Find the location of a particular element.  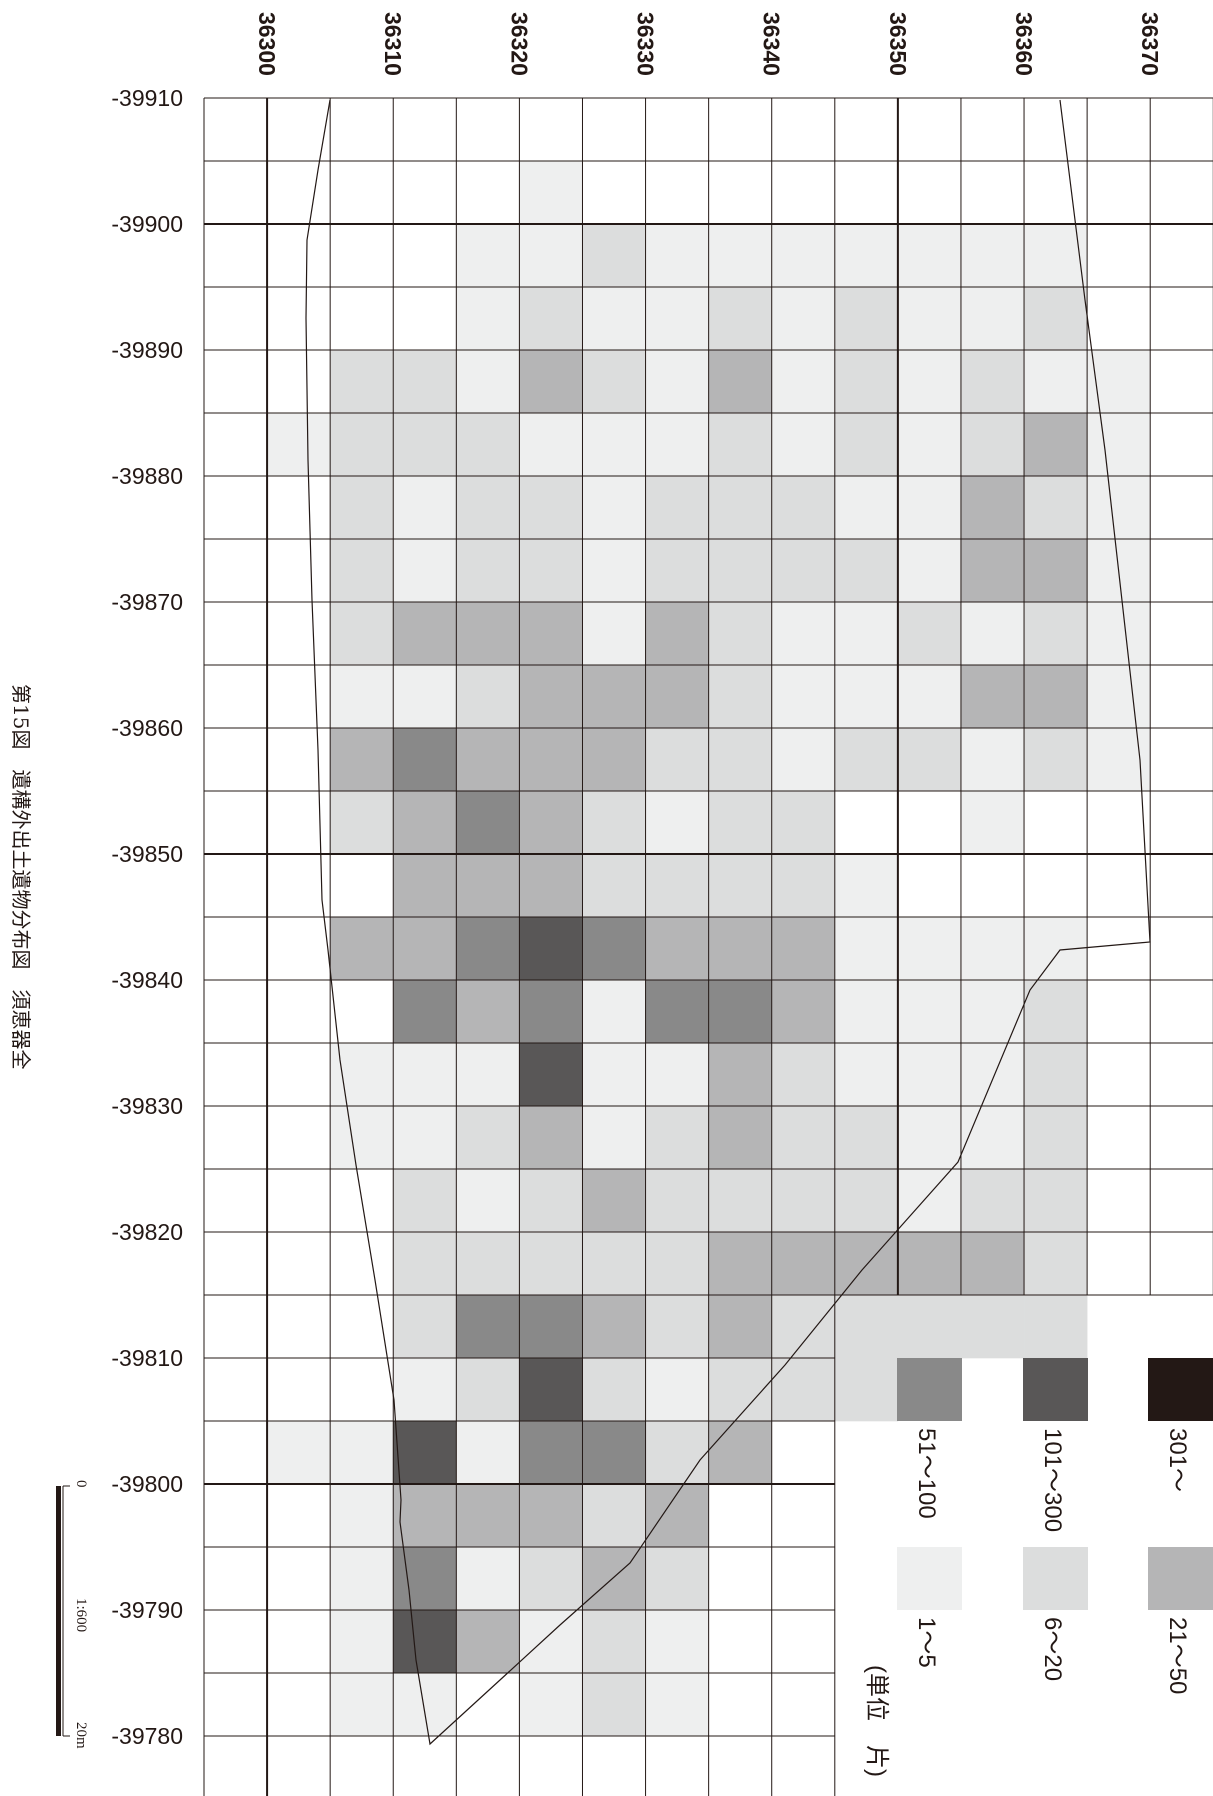

legend-label-1-5: 1～5 is located at coordinates (926, 1642).